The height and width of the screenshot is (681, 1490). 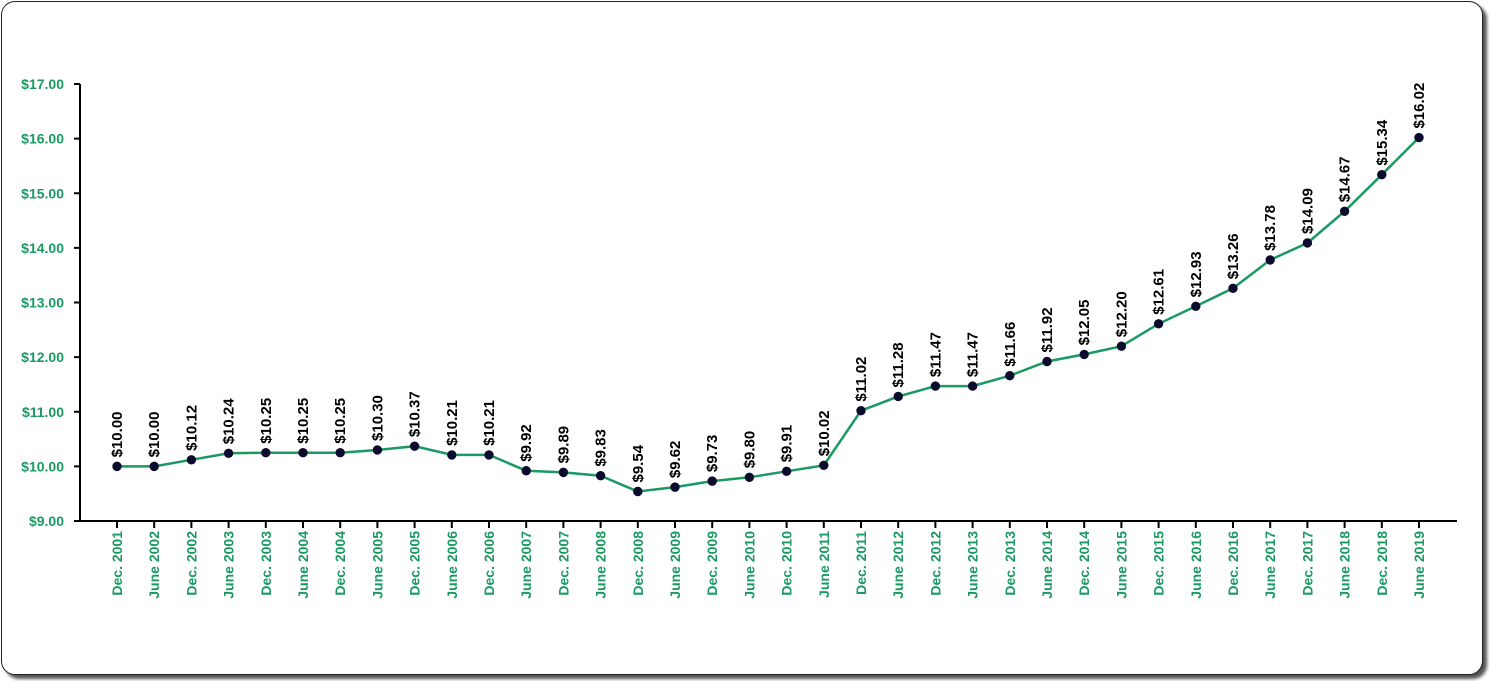 What do you see at coordinates (861, 563) in the screenshot?
I see `x-tick-label: Dec. 2011` at bounding box center [861, 563].